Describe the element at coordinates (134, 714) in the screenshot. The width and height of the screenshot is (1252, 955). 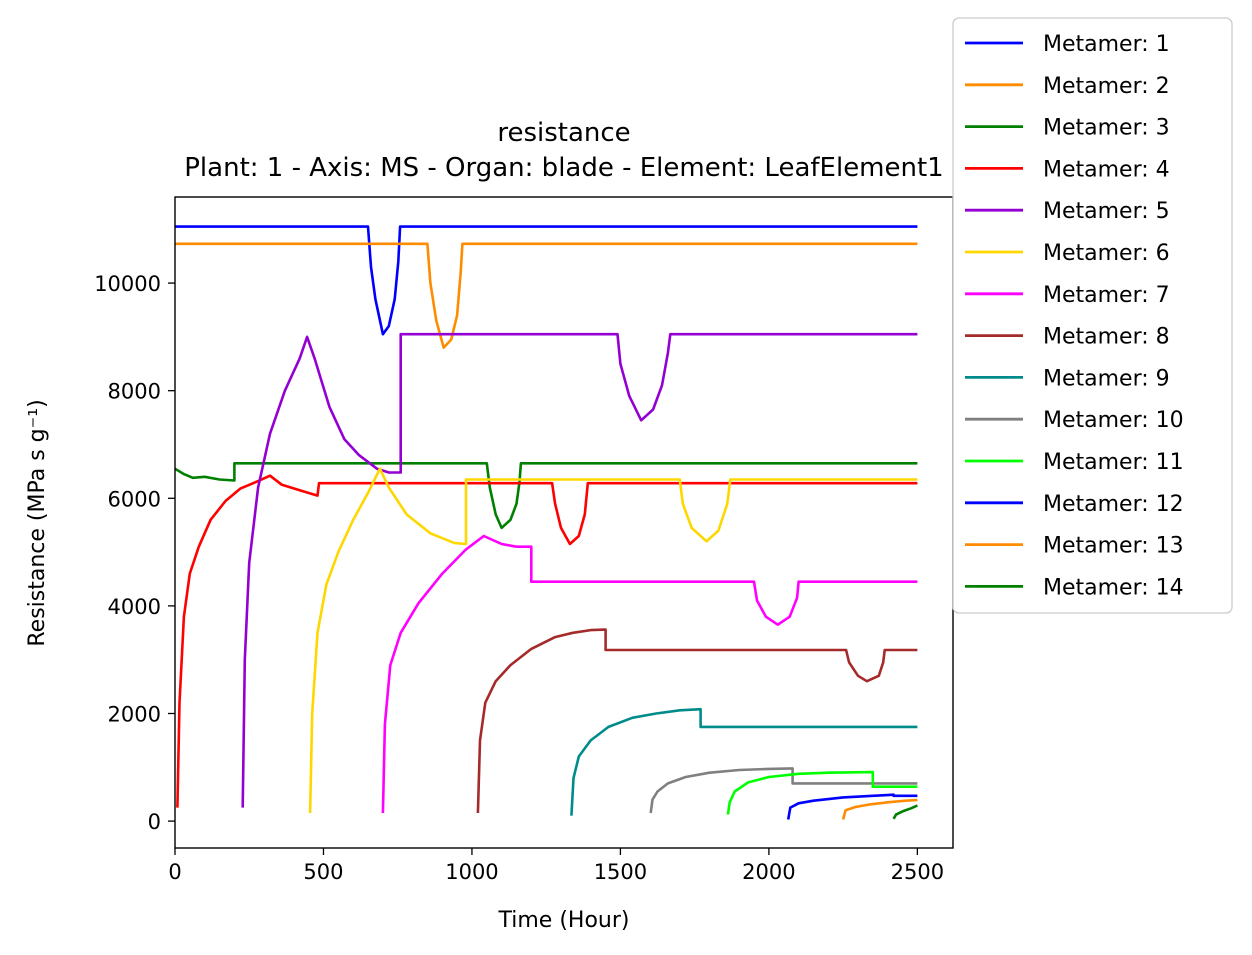
I see `y-tick-label: 2000` at that location.